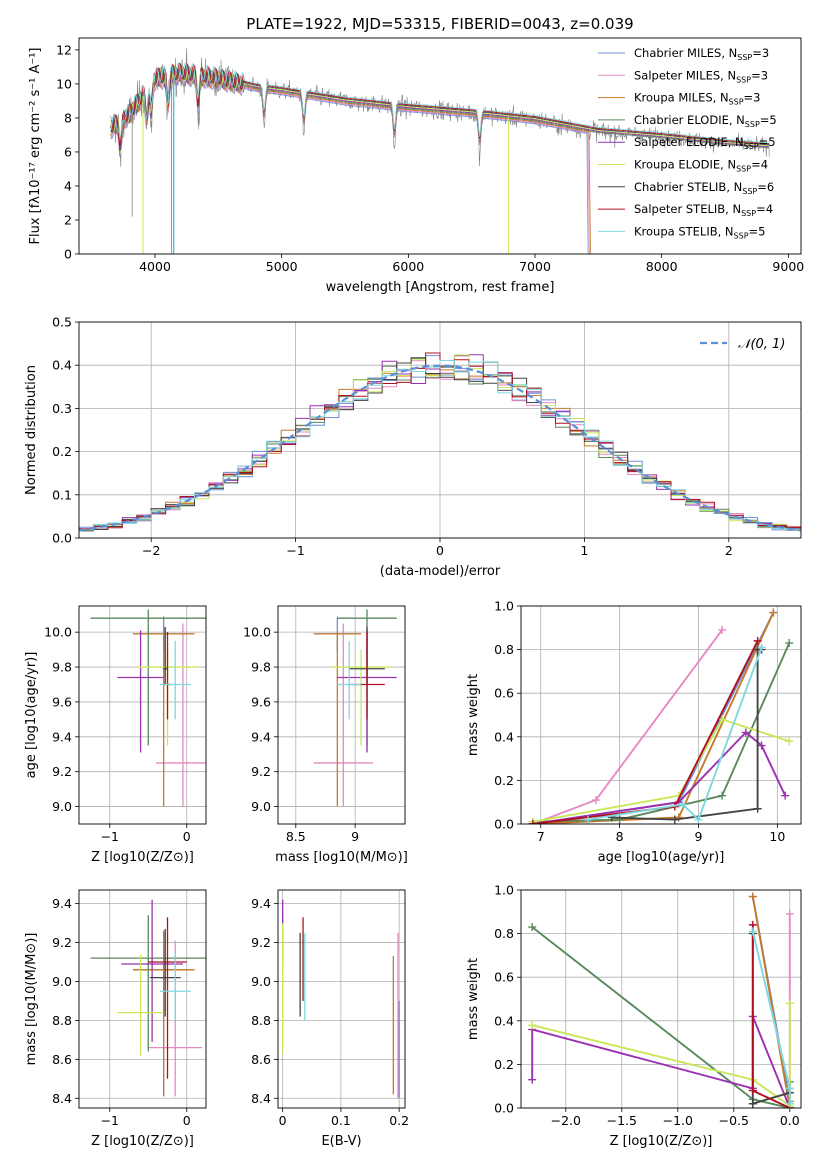 The width and height of the screenshot is (819, 1170). I want to click on y-tick-label: 8.4, so click(261, 1098).